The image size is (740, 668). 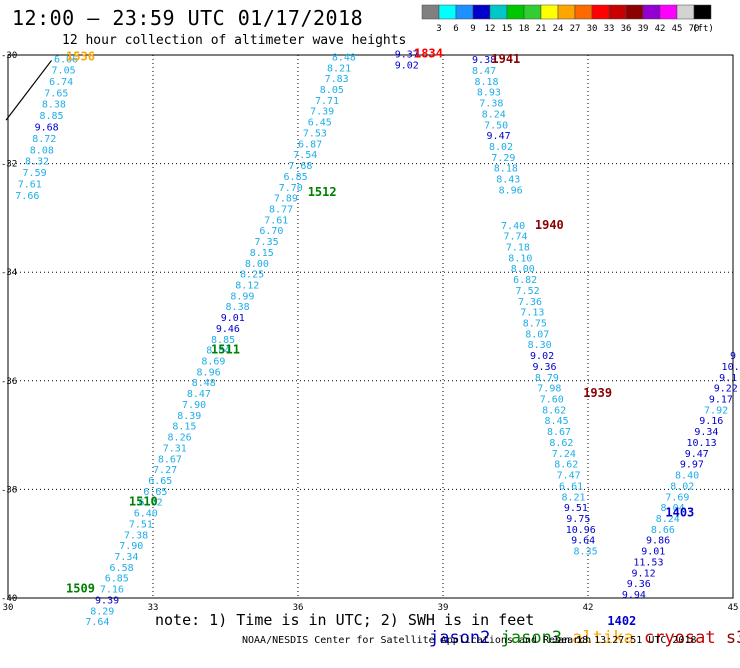 I want to click on y-tick-label: -32, so click(x=9, y=165).